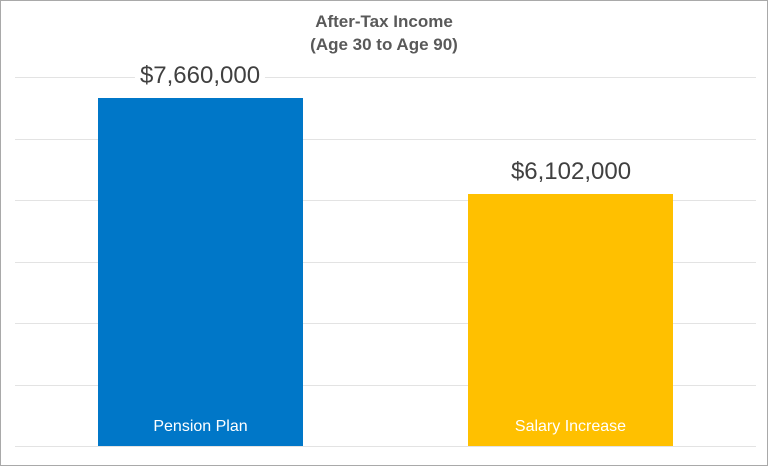 Image resolution: width=768 pixels, height=466 pixels. Describe the element at coordinates (571, 172) in the screenshot. I see `value-label-salary-increase: $6,102,000` at that location.